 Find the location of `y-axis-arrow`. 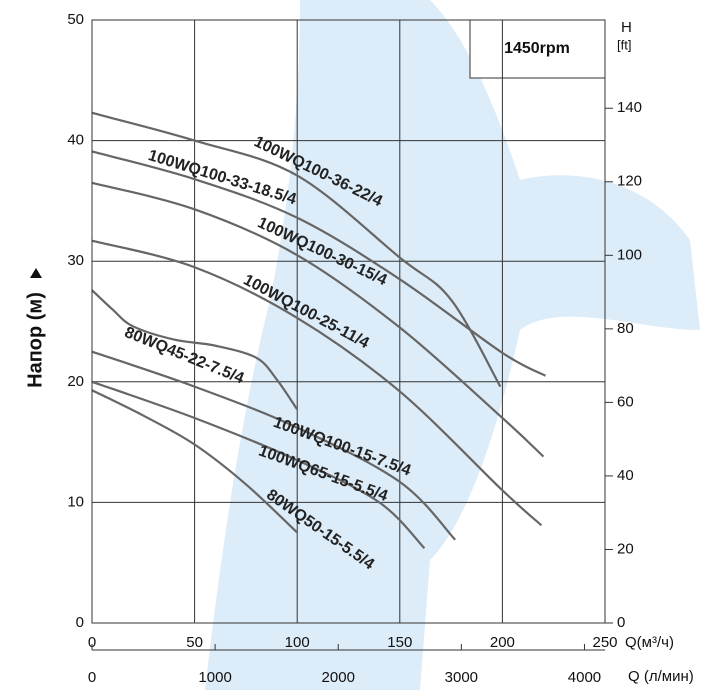

y-axis-arrow is located at coordinates (36, 273).